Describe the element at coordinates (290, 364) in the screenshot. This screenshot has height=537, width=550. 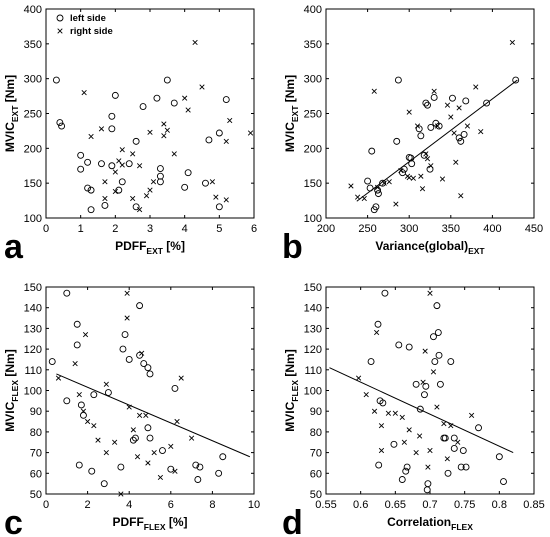
I see `y-axis-label-unit: [Nm]` at that location.